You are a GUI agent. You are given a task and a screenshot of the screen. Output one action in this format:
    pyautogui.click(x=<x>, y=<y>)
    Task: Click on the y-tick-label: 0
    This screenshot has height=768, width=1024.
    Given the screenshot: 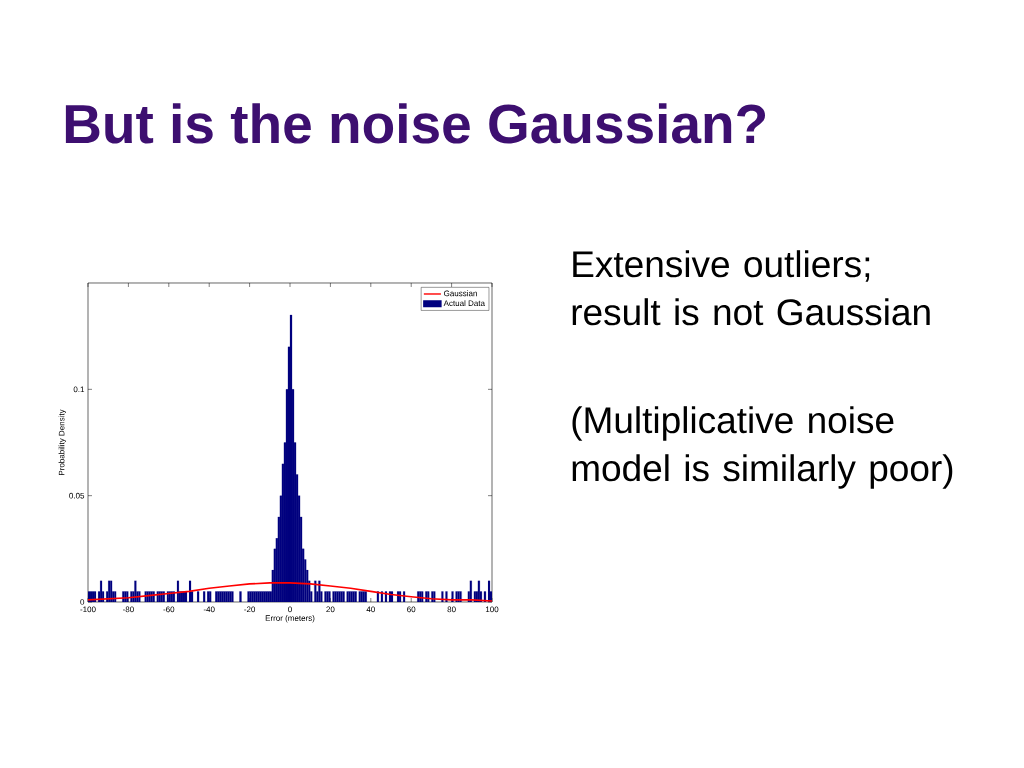 What is the action you would take?
    pyautogui.click(x=82, y=602)
    